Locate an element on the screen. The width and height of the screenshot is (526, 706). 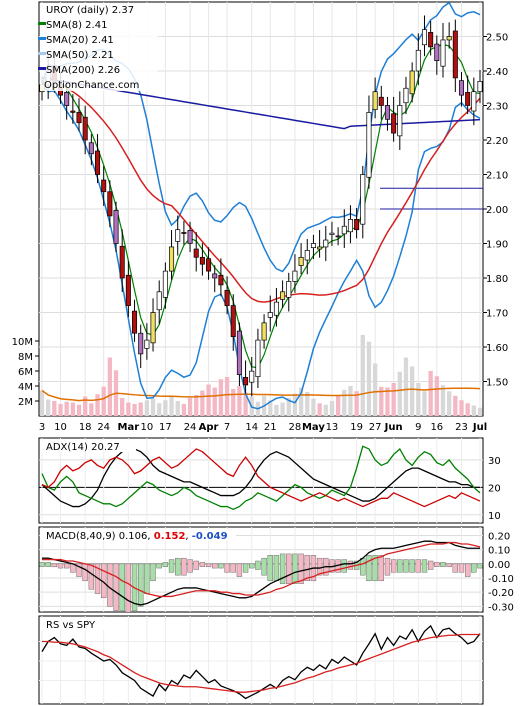
volume-tick-label: 2M is located at coordinates (25, 402).